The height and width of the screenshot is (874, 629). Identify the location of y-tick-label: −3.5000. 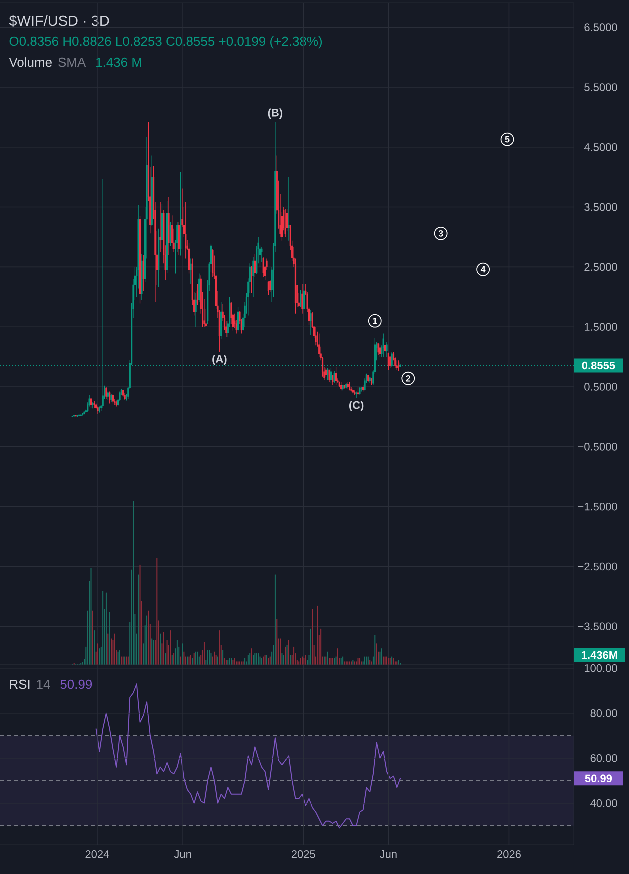
(598, 626).